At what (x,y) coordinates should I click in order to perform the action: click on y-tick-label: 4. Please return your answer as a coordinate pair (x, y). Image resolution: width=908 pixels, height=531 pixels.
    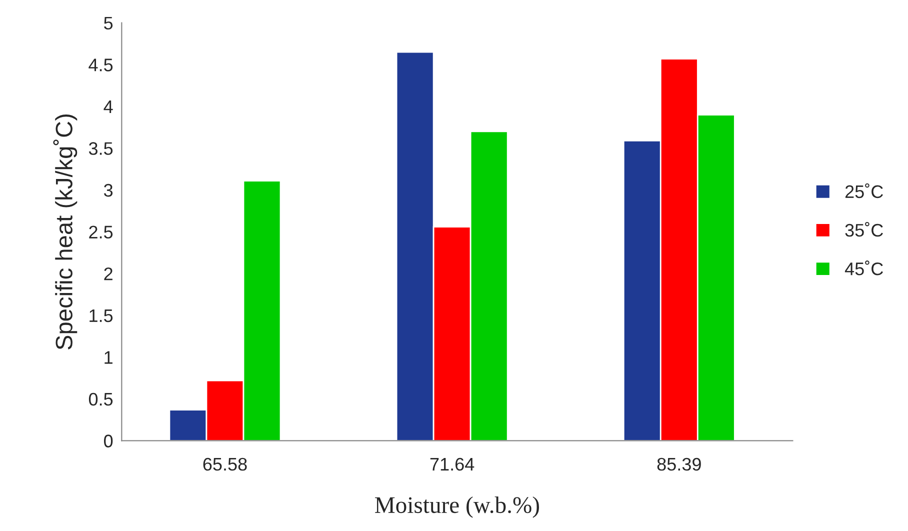
    Looking at the image, I should click on (108, 106).